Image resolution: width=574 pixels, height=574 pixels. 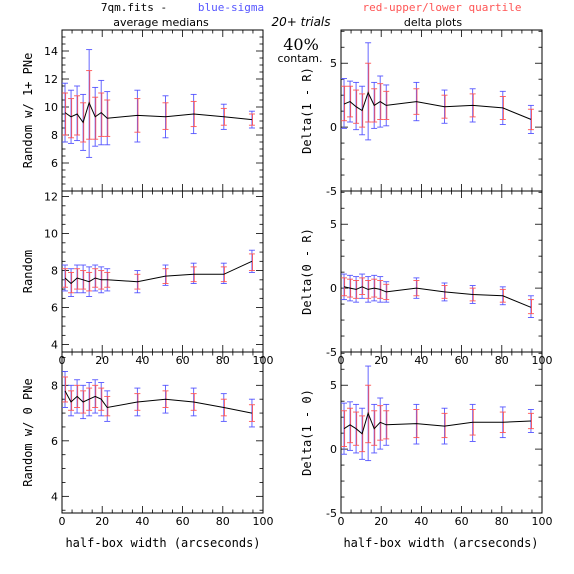 What do you see at coordinates (28, 111) in the screenshot?
I see `y-axis-label: Random w/ 1+ PNe` at bounding box center [28, 111].